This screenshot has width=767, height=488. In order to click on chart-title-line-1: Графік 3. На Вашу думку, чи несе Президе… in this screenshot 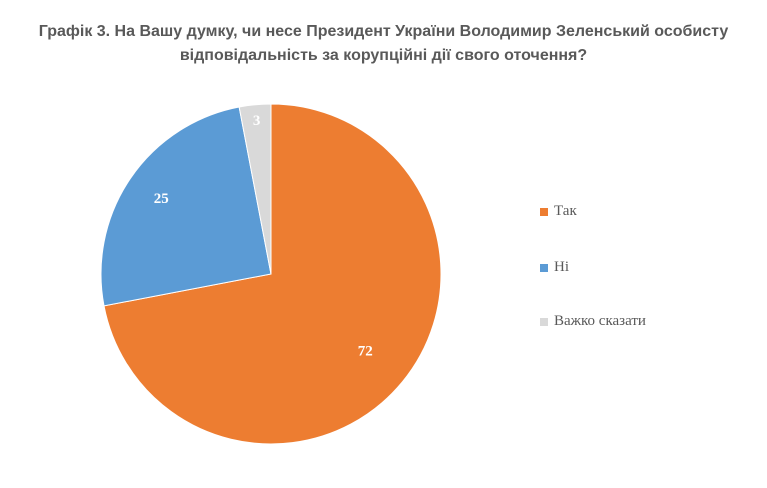, I will do `click(383, 31)`.